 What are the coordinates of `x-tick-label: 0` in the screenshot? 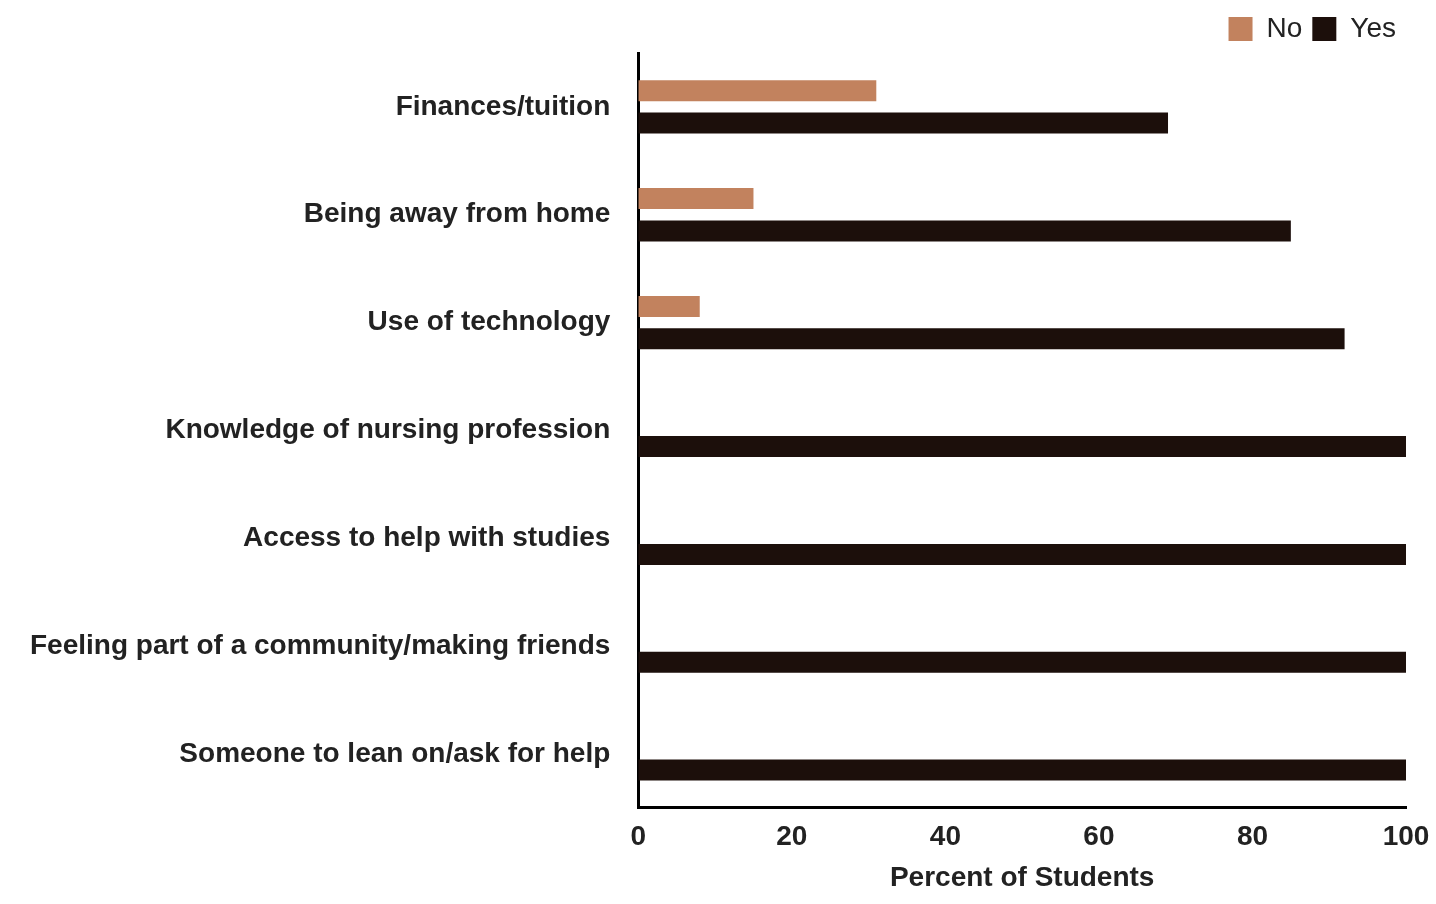 It's located at (638, 836).